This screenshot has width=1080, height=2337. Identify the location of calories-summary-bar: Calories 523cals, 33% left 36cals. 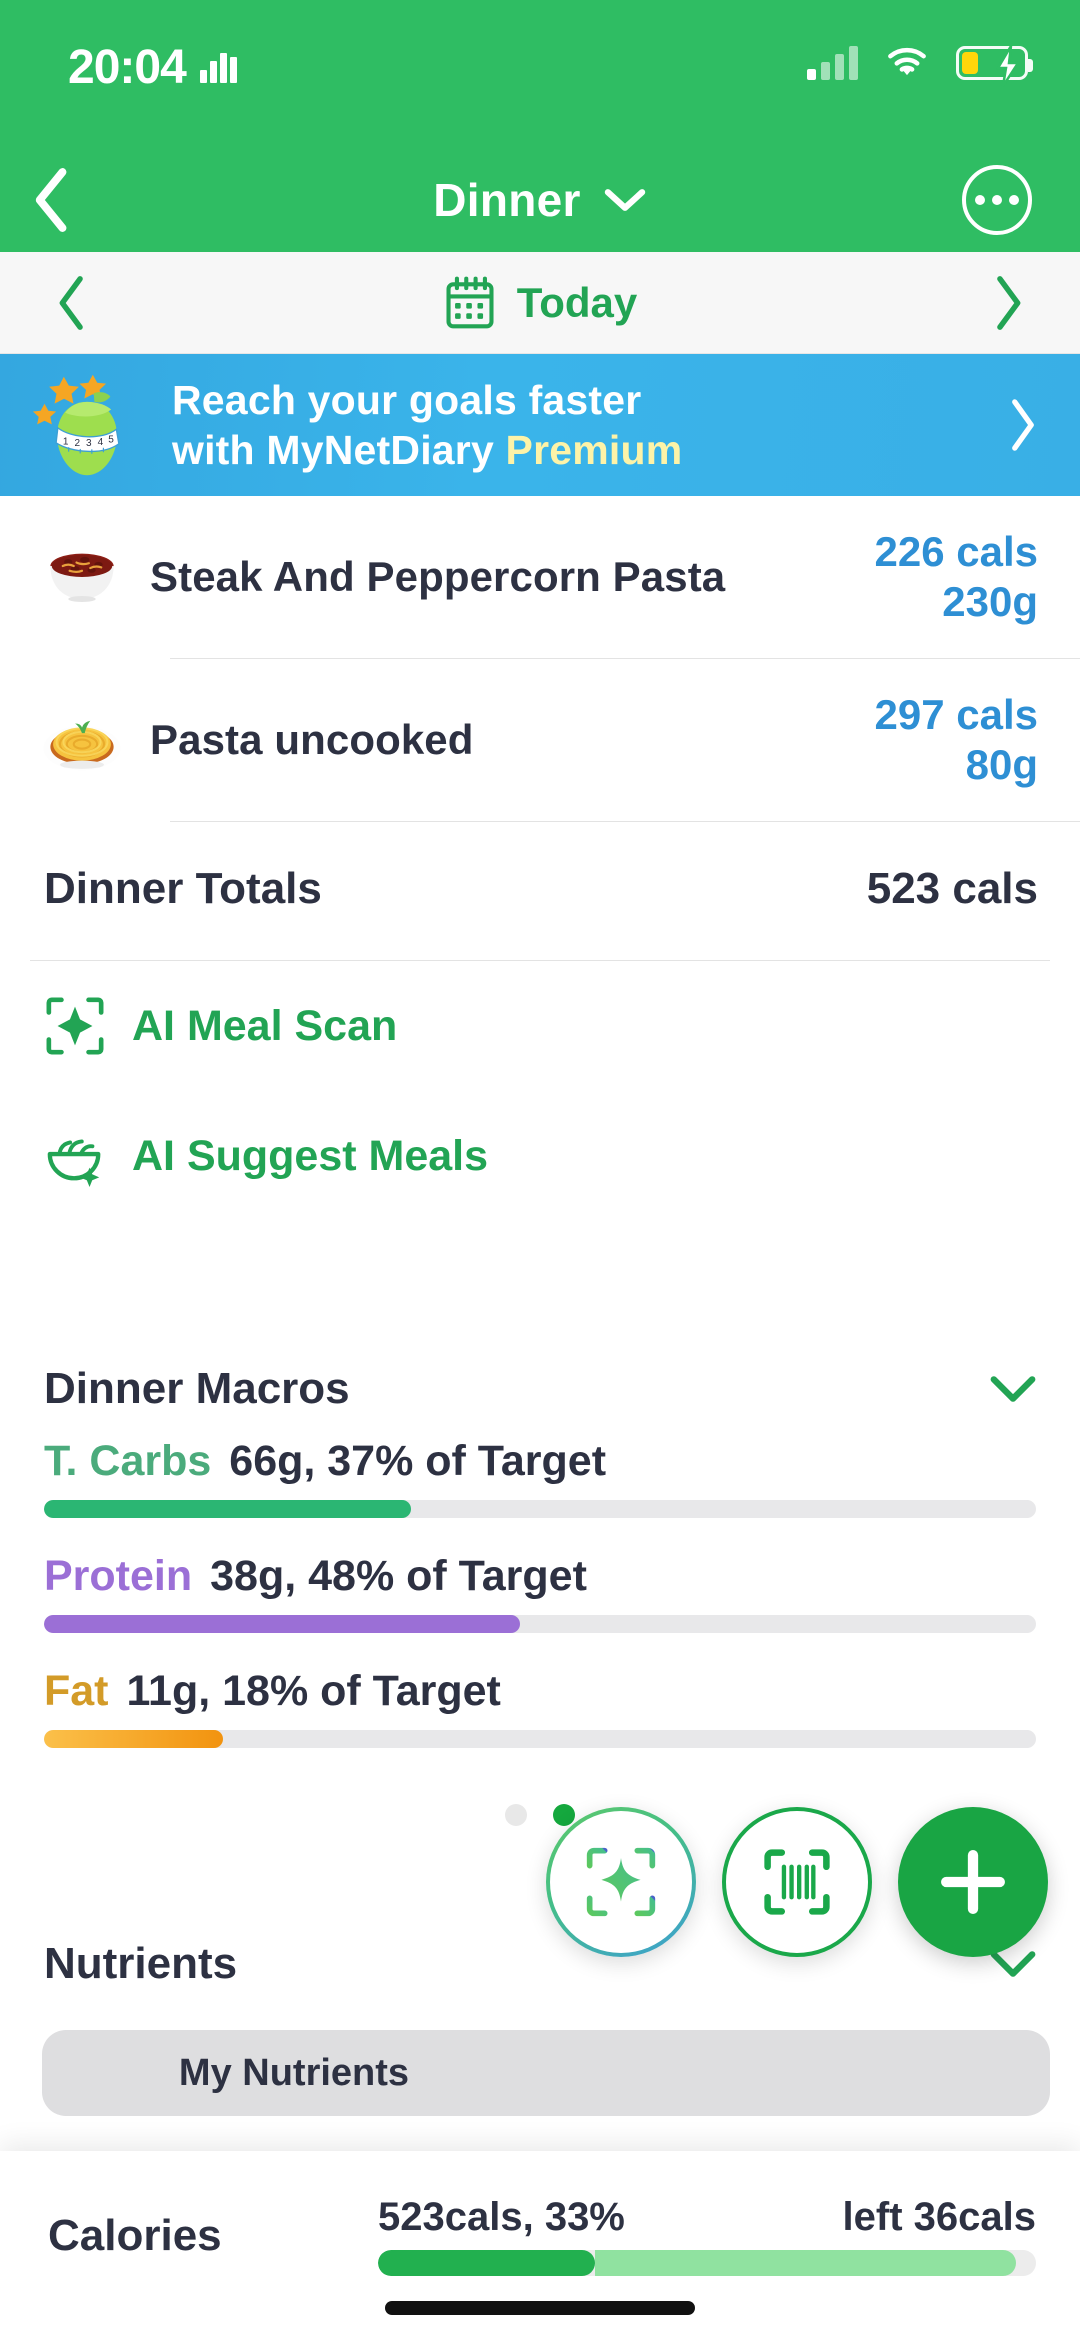
(540, 2244).